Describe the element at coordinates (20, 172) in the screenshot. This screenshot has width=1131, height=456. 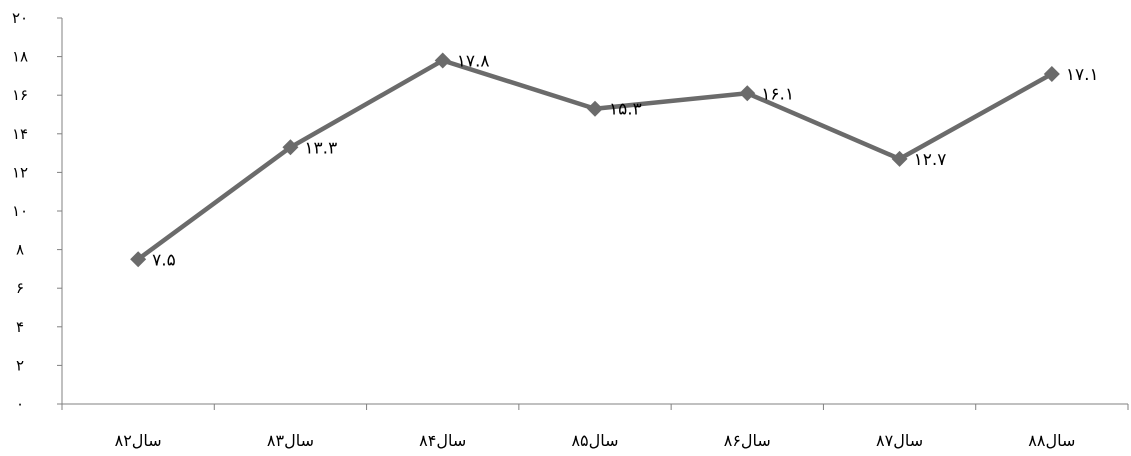
I see `y-tick-label: ۱۲` at that location.